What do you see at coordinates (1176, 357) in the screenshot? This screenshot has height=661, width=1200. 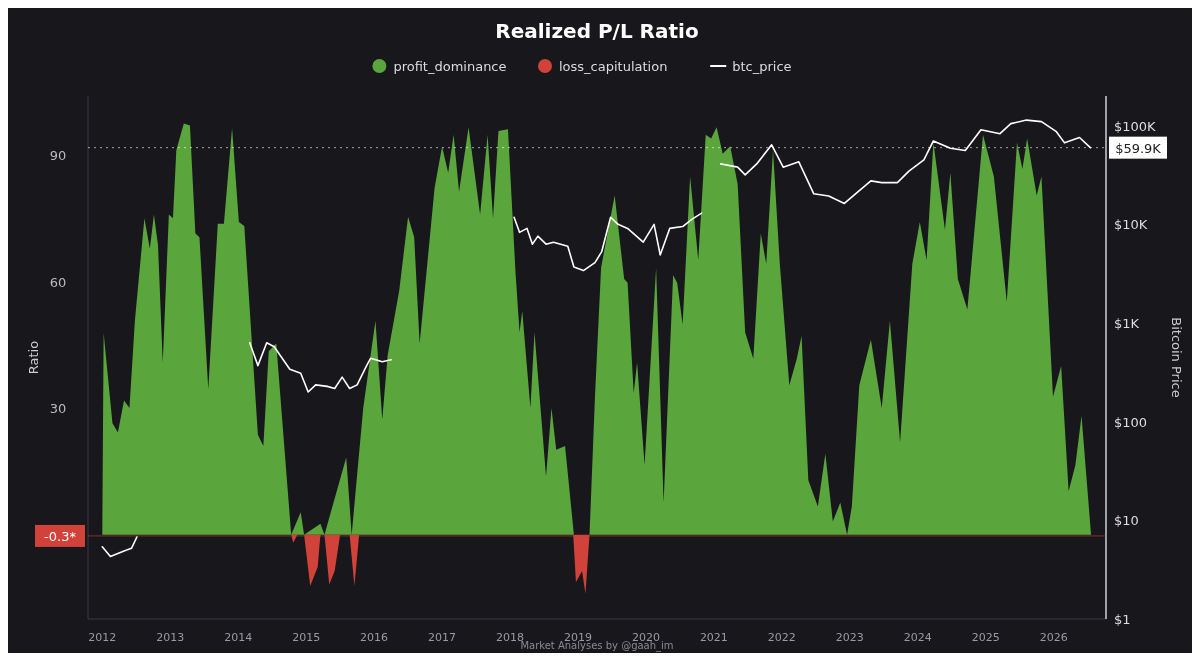 I see `y2-axis-title: Bitcoin Price` at bounding box center [1176, 357].